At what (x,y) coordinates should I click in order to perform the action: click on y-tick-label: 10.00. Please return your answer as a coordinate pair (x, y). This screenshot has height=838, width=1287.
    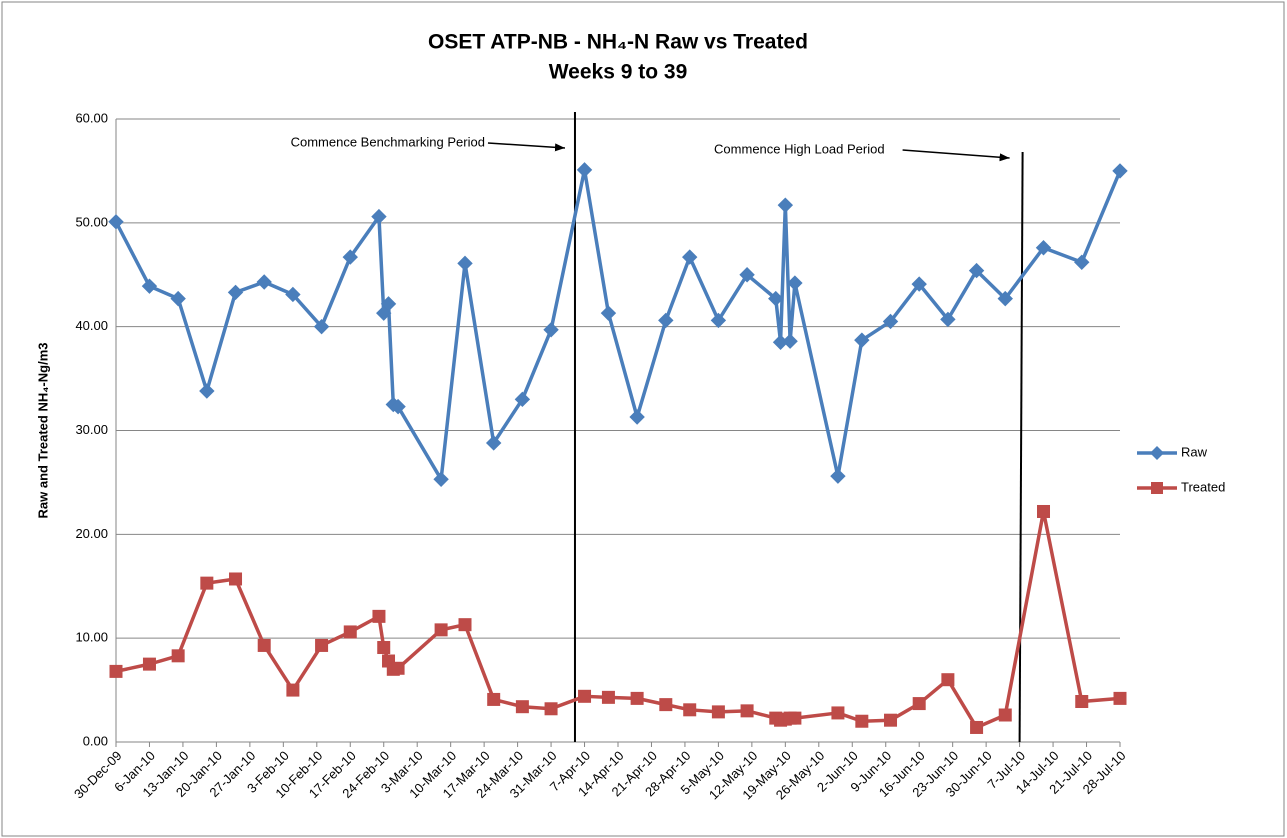
    Looking at the image, I should click on (91, 637).